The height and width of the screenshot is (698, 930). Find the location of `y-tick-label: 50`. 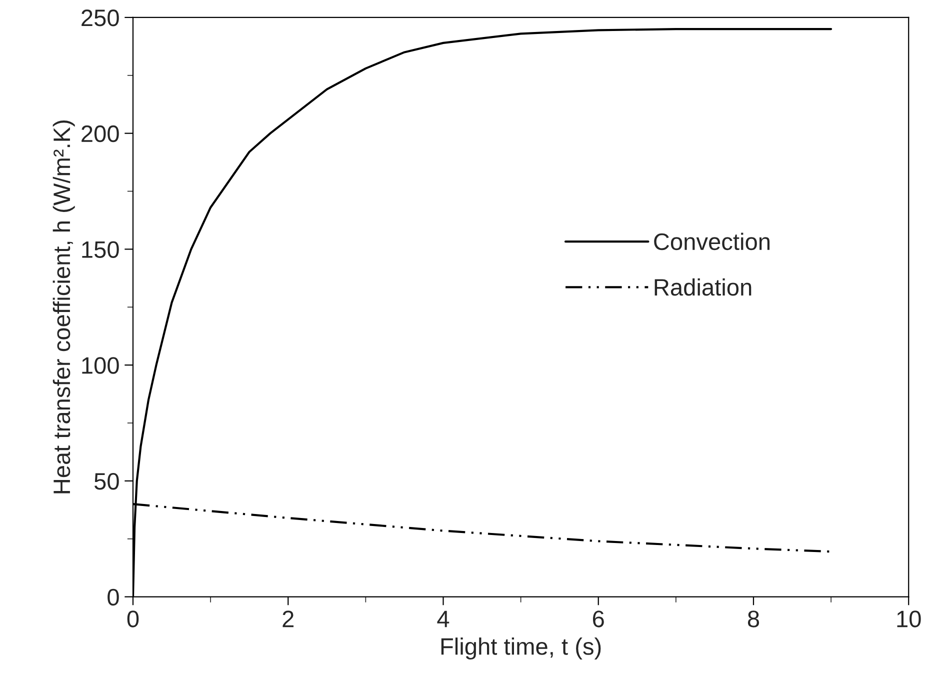

y-tick-label: 50 is located at coordinates (106, 481).